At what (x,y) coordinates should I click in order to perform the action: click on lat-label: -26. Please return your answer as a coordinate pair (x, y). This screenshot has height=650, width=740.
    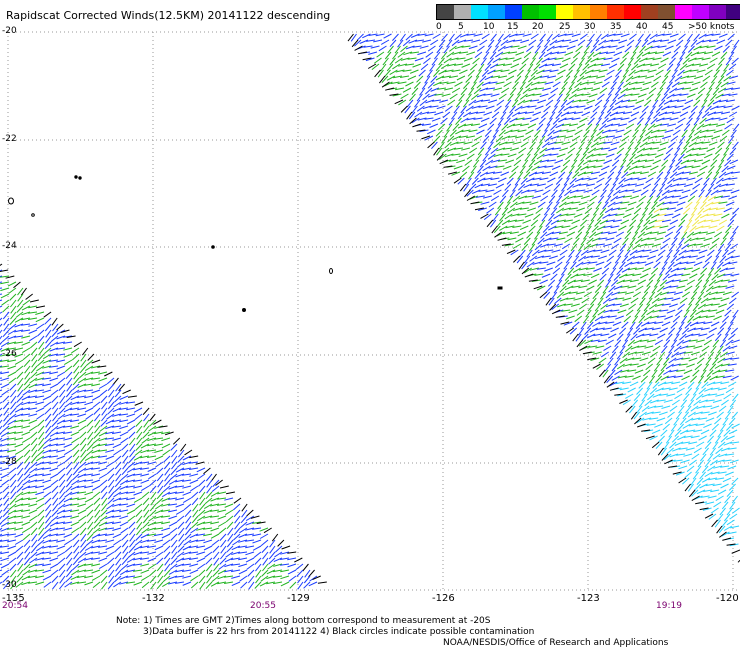
    Looking at the image, I should click on (9, 354).